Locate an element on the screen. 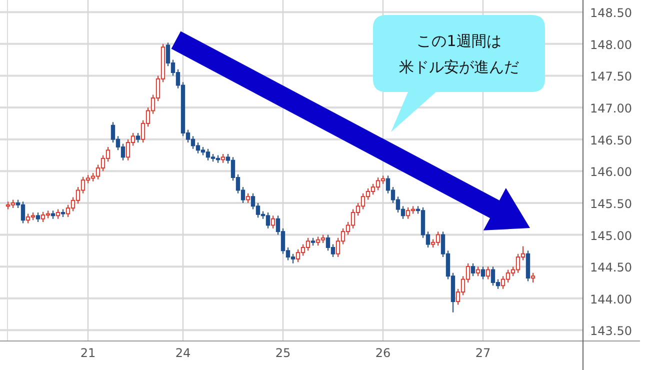  y-tick-label: 145.50 is located at coordinates (611, 203).